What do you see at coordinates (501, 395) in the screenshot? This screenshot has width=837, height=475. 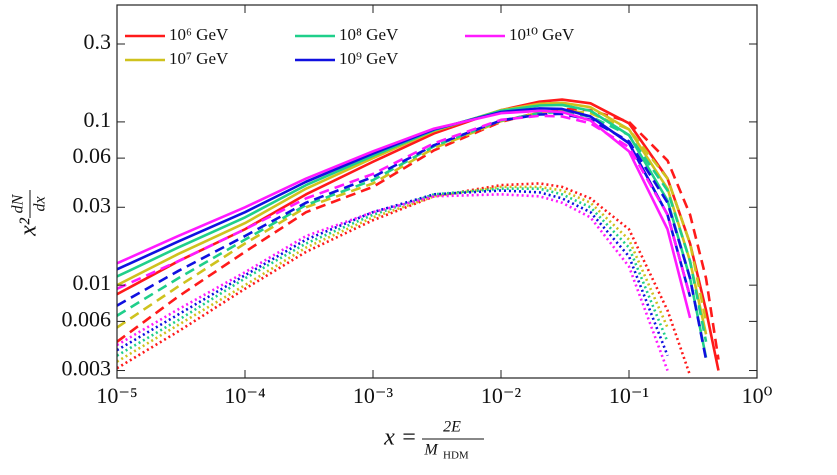 I see `x-tick-label: 10⁻²` at bounding box center [501, 395].